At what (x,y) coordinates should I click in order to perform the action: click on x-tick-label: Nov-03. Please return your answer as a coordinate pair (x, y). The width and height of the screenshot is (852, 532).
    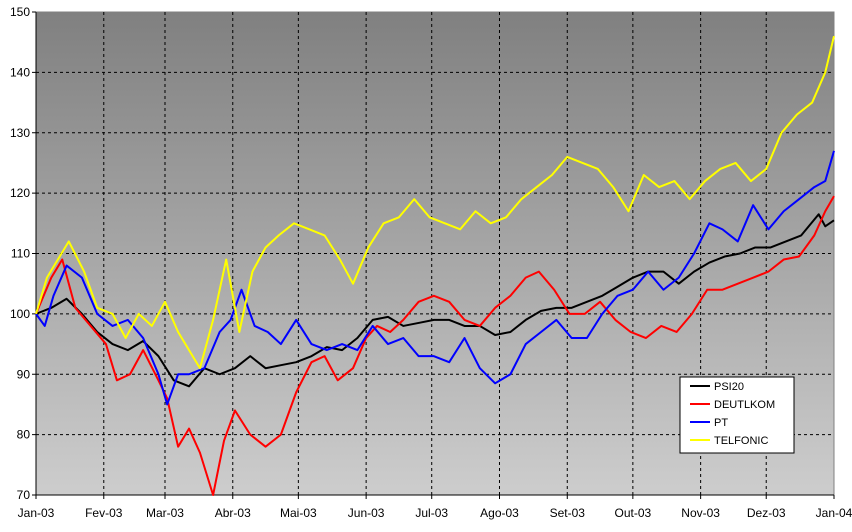
    Looking at the image, I should click on (700, 513).